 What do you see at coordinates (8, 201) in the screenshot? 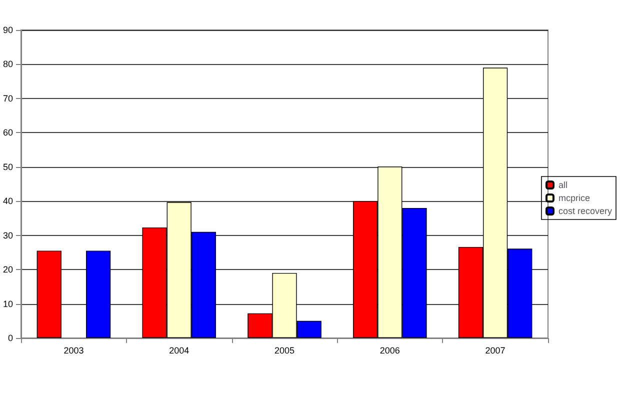
I see `y-tick-label: 40` at bounding box center [8, 201].